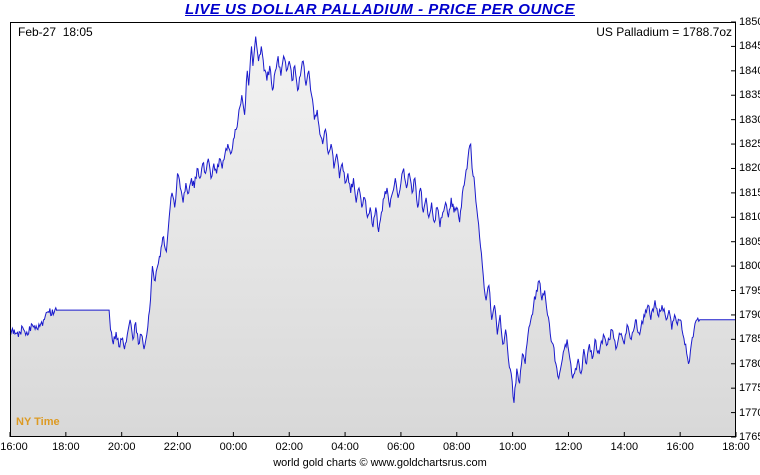  I want to click on ny-time-label: NY Time, so click(38, 422).